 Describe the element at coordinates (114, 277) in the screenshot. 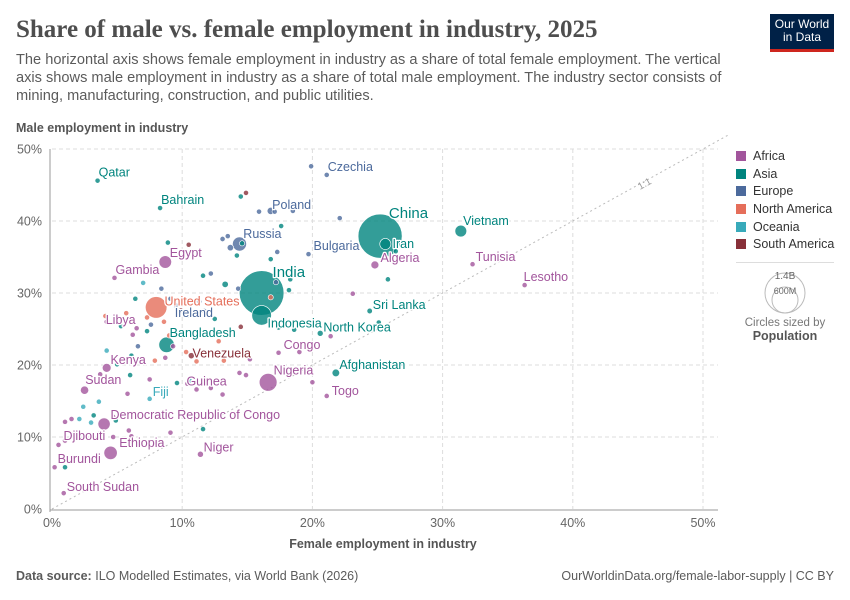

I see `data-point-gambia` at that location.